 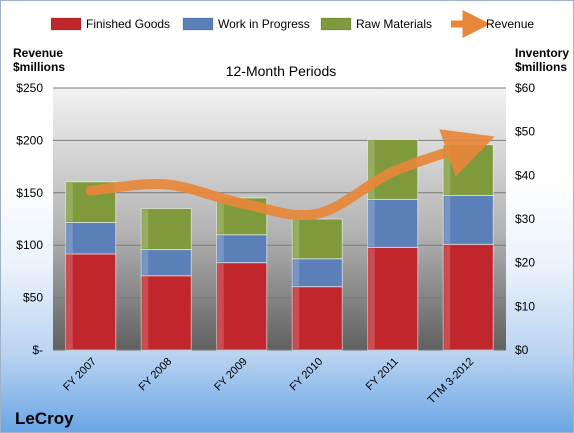 I want to click on legend-label: Revenue, so click(x=510, y=24).